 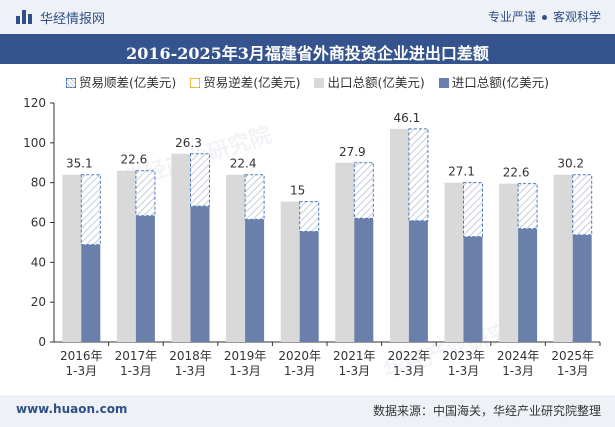 What do you see at coordinates (42, 342) in the screenshot?
I see `y-tick-label: 0` at bounding box center [42, 342].